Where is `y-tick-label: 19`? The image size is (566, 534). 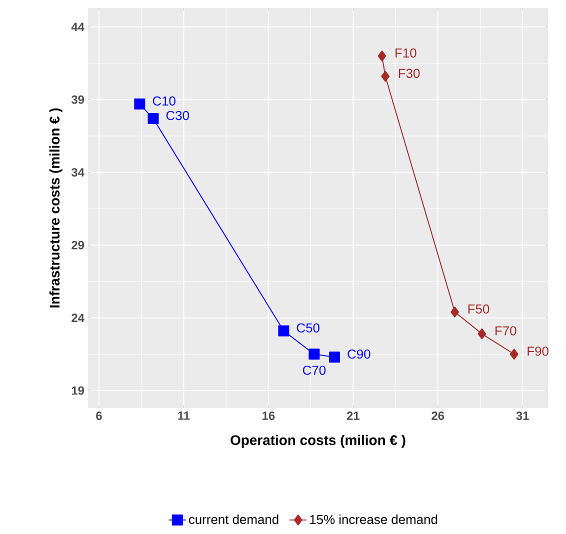 y-tick-label: 19 is located at coordinates (78, 390).